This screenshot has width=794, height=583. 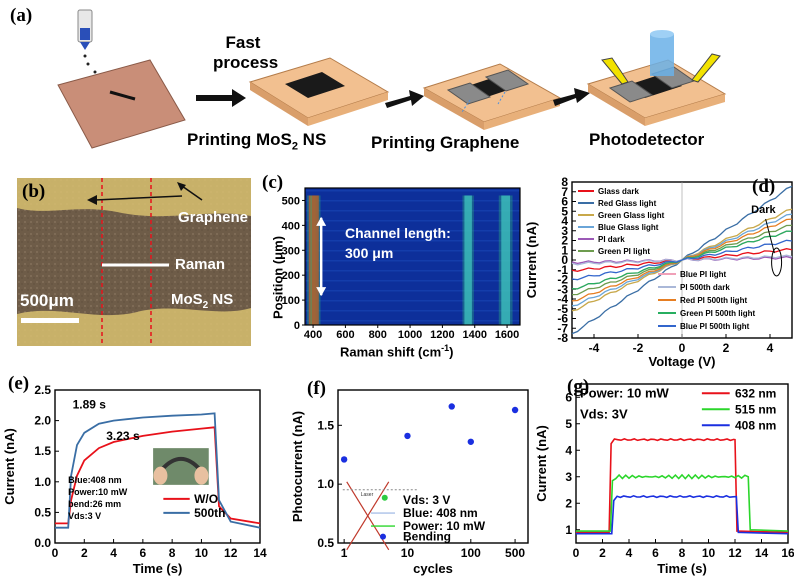 I want to click on y-tick-label: -4, so click(x=562, y=299).